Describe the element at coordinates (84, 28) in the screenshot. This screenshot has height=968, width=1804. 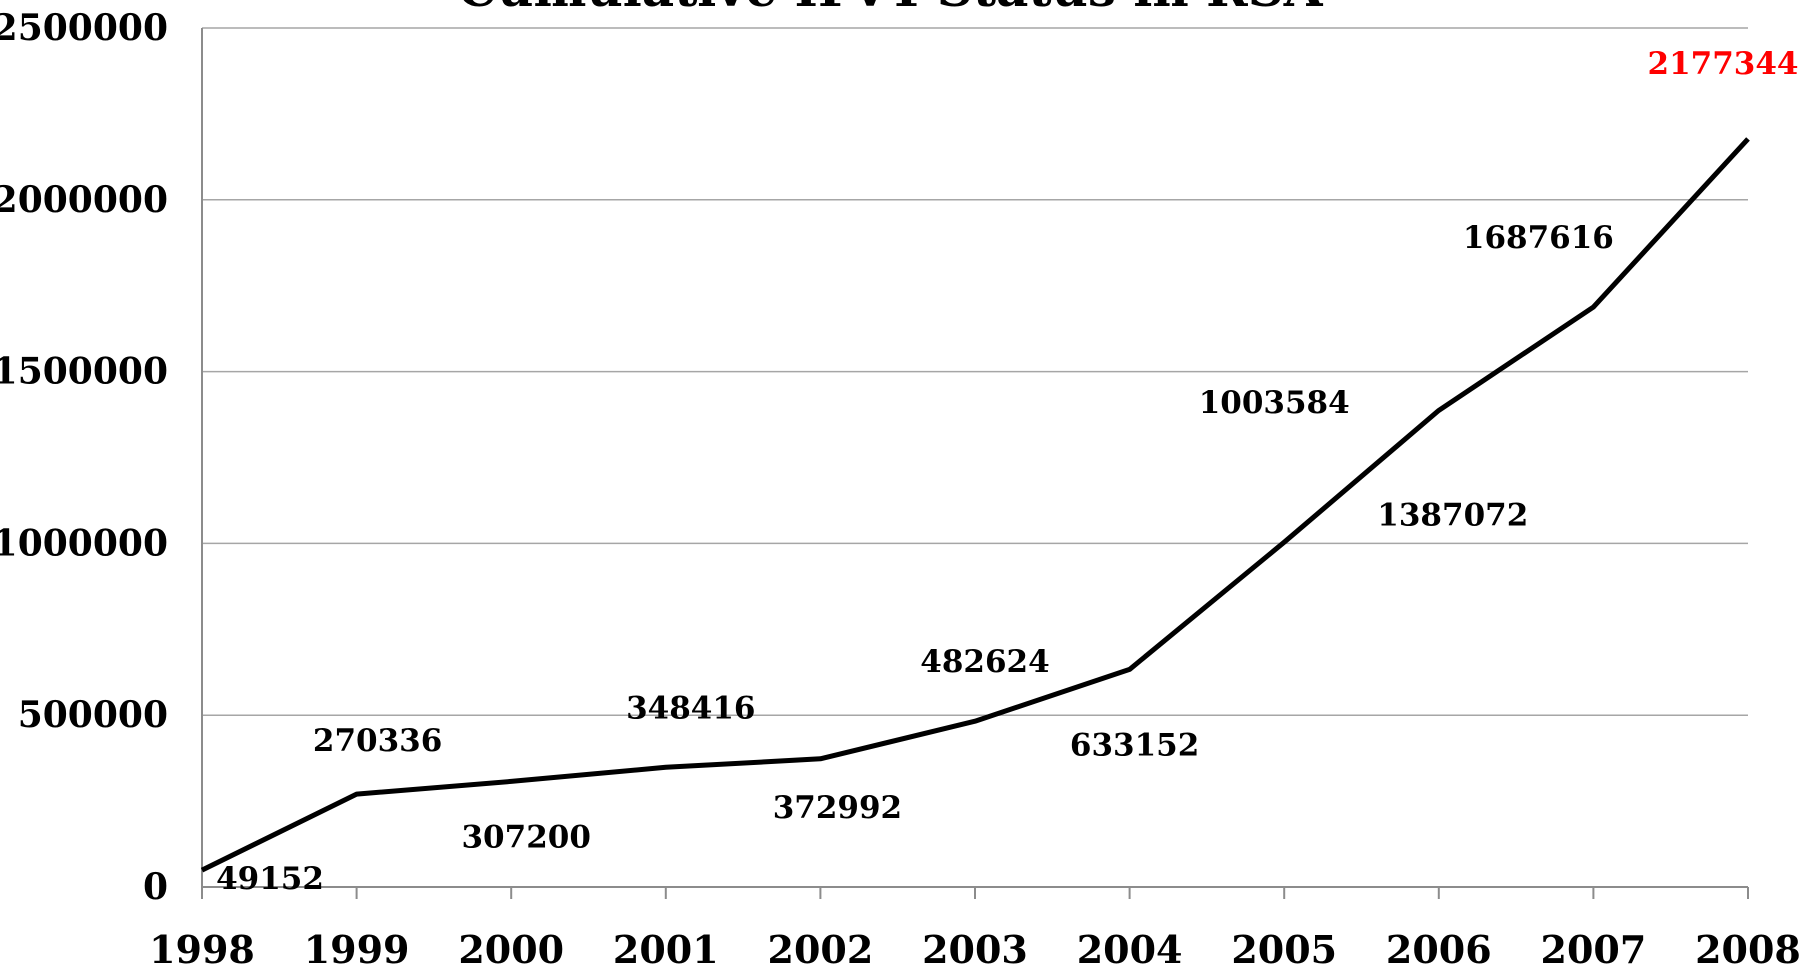
I see `y-tick-label: 2500000` at that location.